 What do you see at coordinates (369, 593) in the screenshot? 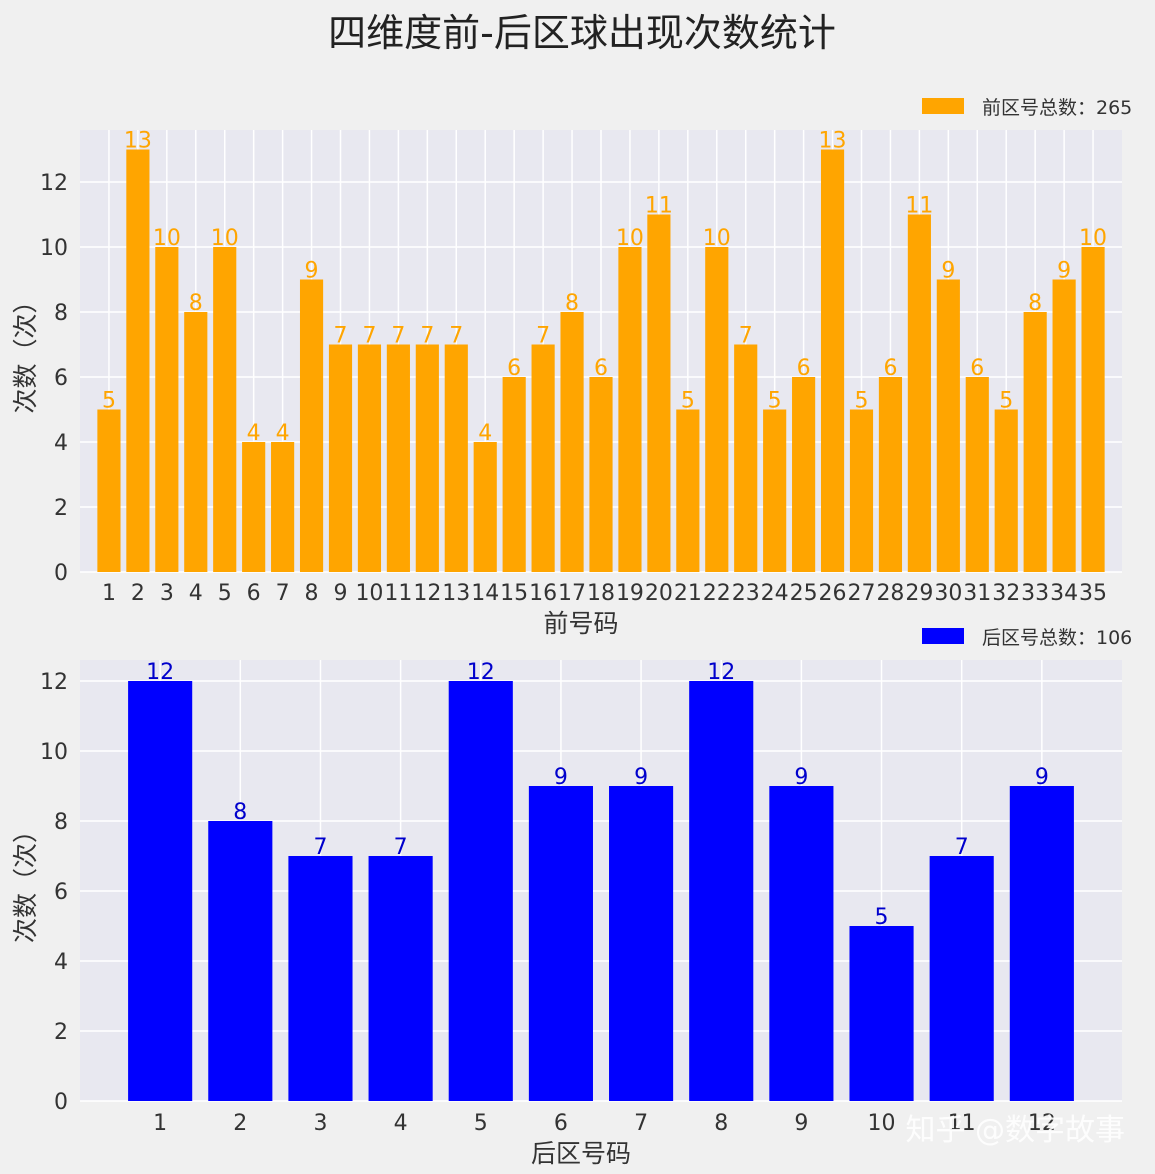
I see `x-tick-label: 10` at bounding box center [369, 593].